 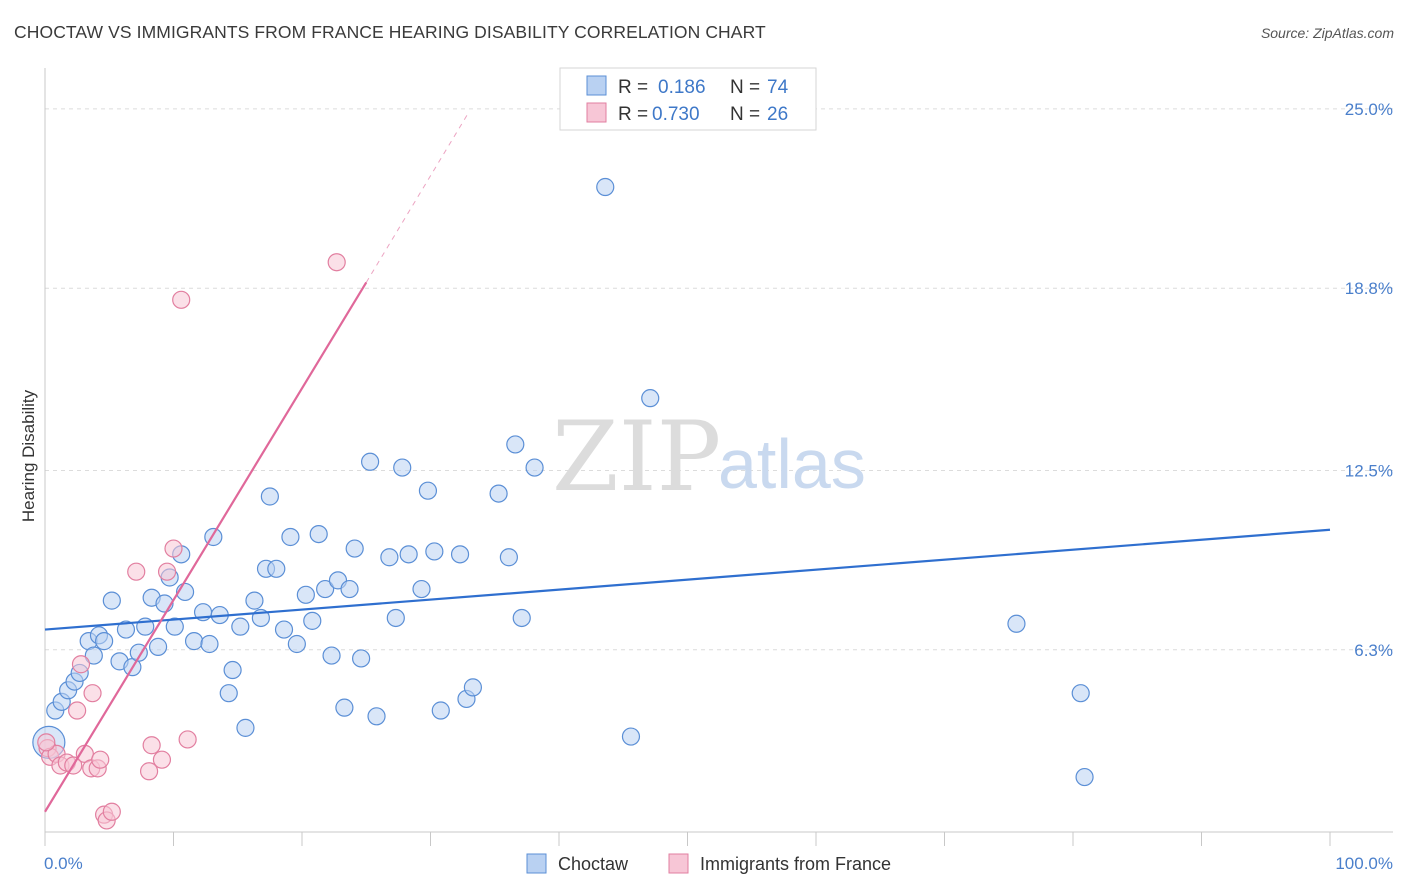 What do you see at coordinates (1364, 863) in the screenshot?
I see `x-tick-label-1: 100.0%` at bounding box center [1364, 863].